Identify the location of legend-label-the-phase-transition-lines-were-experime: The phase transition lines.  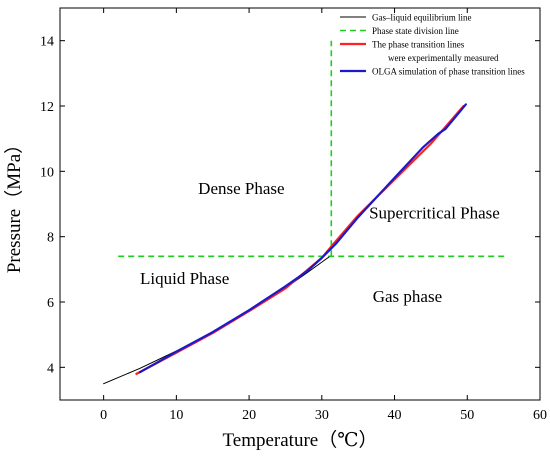
(418, 45).